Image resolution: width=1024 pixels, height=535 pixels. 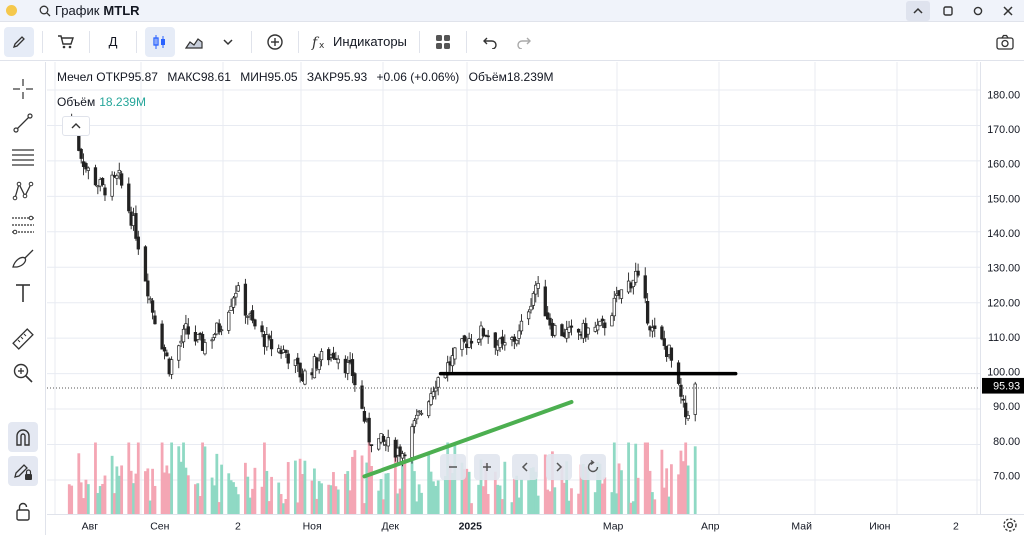 What do you see at coordinates (1003, 130) in the screenshot?
I see `price-tick-label: 170.00` at bounding box center [1003, 130].